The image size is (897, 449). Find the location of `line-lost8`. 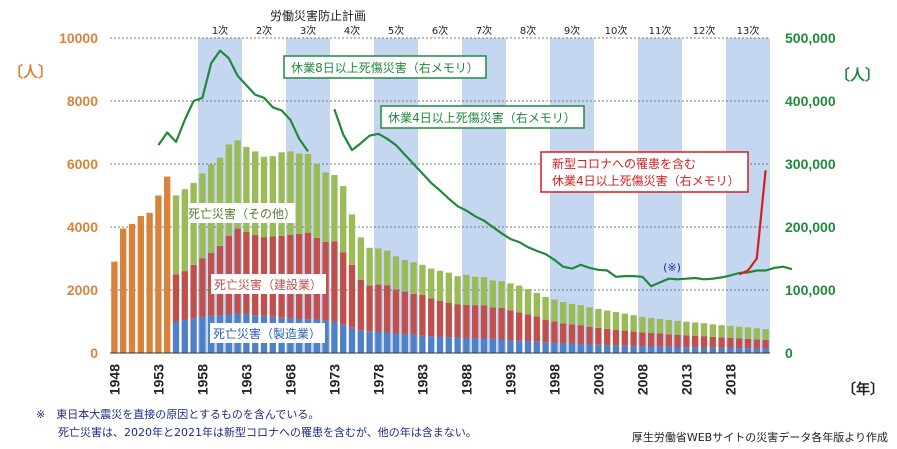

line-lost8 is located at coordinates (233, 101).